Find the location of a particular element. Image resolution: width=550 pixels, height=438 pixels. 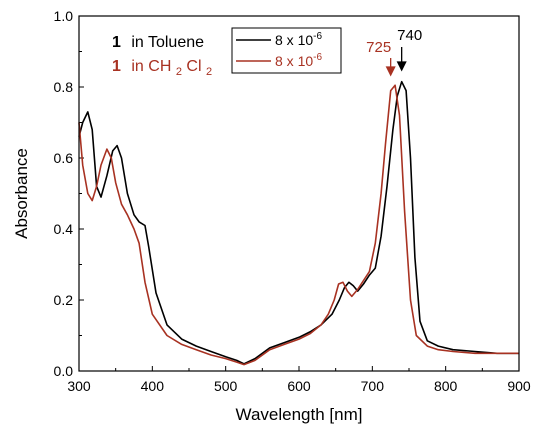

x-tick-label: 400 is located at coordinates (153, 386).